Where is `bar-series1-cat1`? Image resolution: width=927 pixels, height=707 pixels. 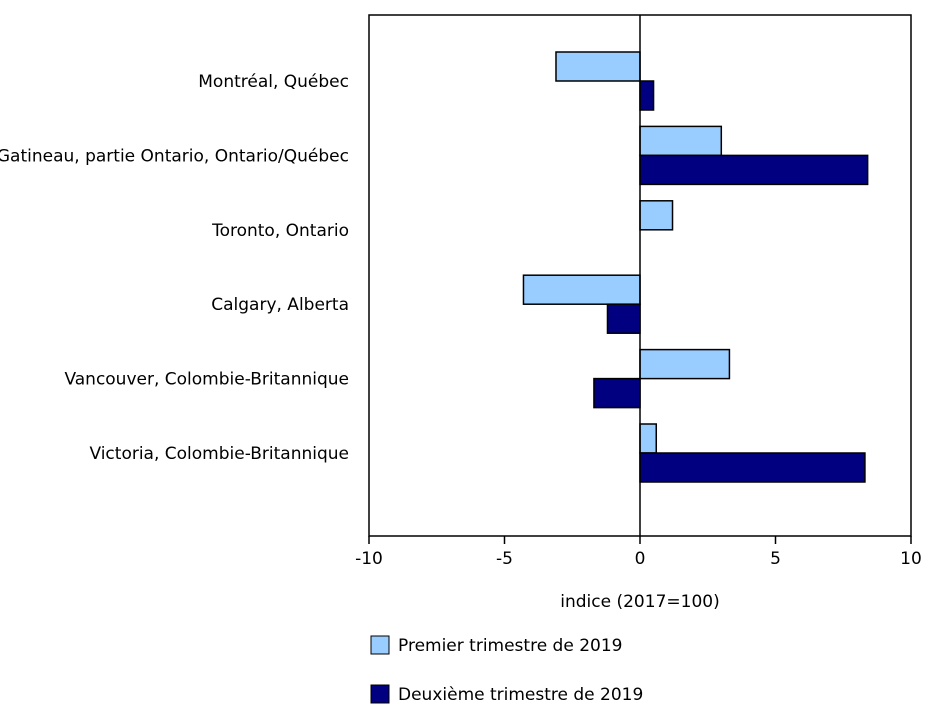
bar-series1-cat1 is located at coordinates (598, 66).